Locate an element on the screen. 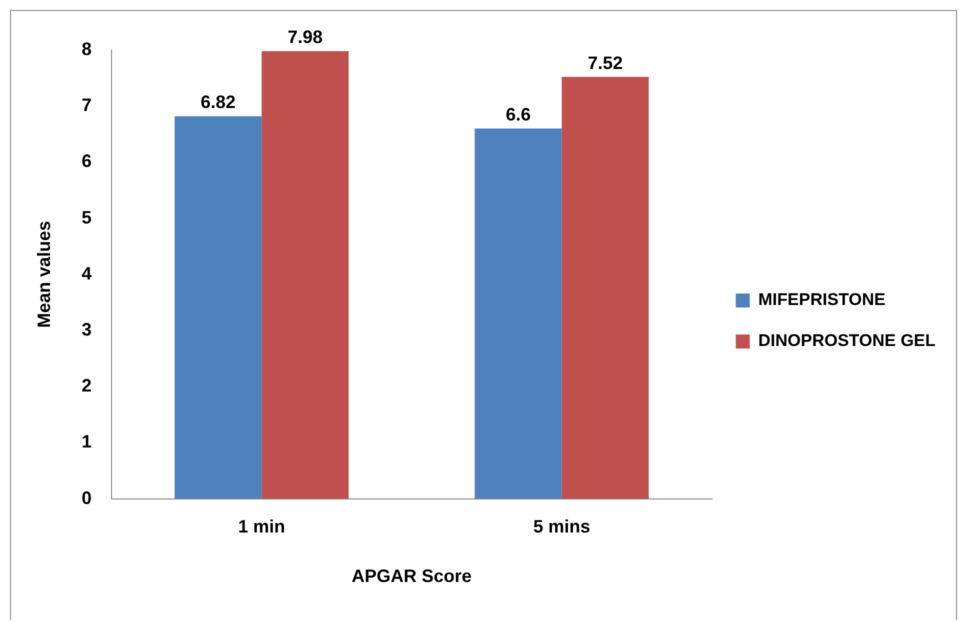  legend-label: MIFEPRISTONE is located at coordinates (822, 300).